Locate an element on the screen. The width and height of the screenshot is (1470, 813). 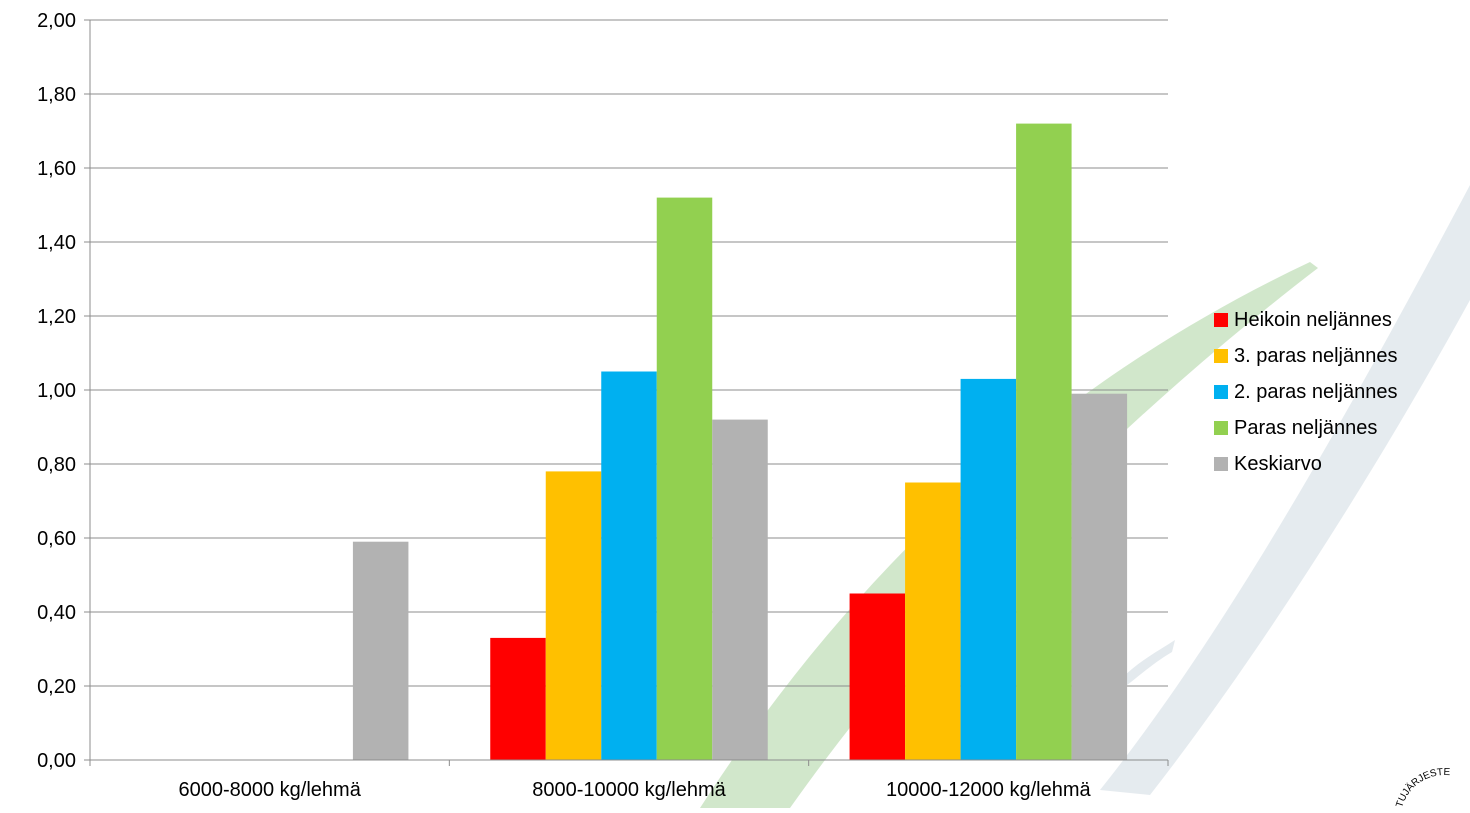
y-tick-label: 1,80 is located at coordinates (56, 95).